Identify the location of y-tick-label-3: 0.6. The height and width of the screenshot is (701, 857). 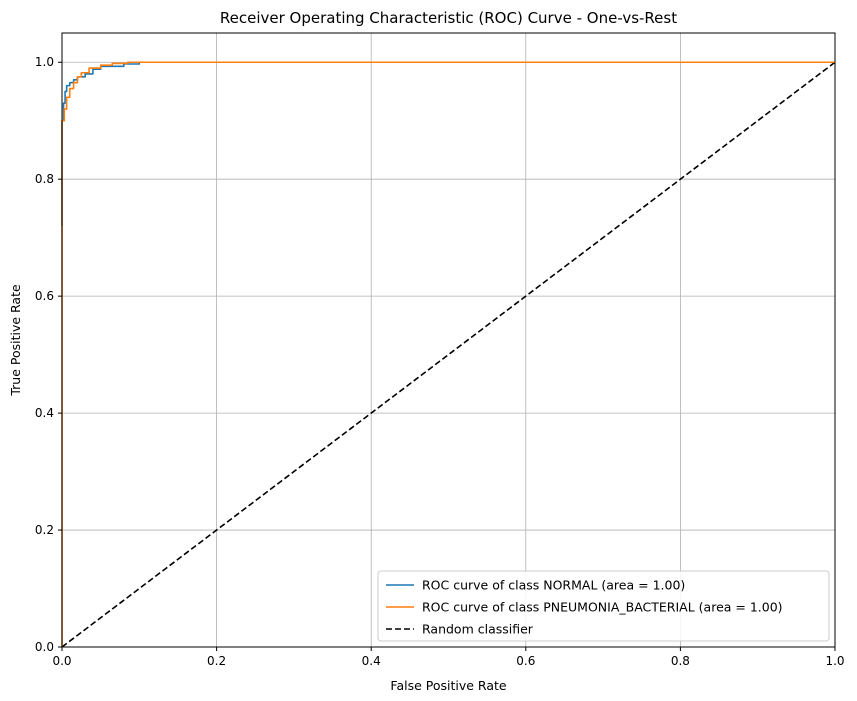
(44, 296).